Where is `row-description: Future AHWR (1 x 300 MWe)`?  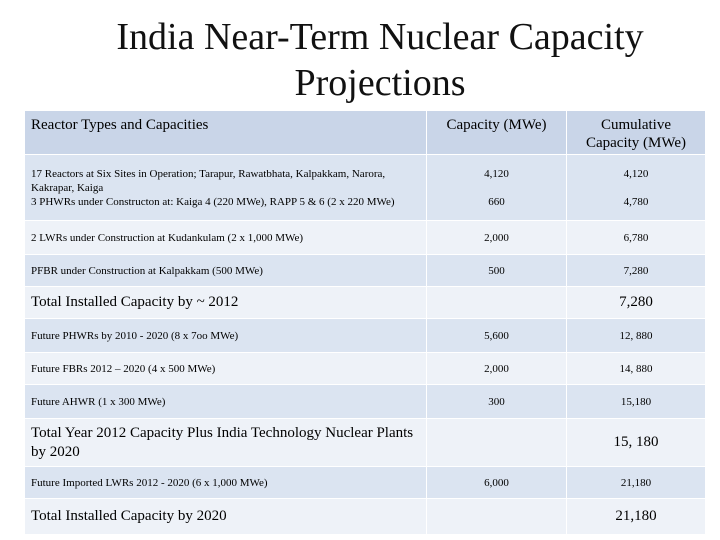 row-description: Future AHWR (1 x 300 MWe) is located at coordinates (225, 401).